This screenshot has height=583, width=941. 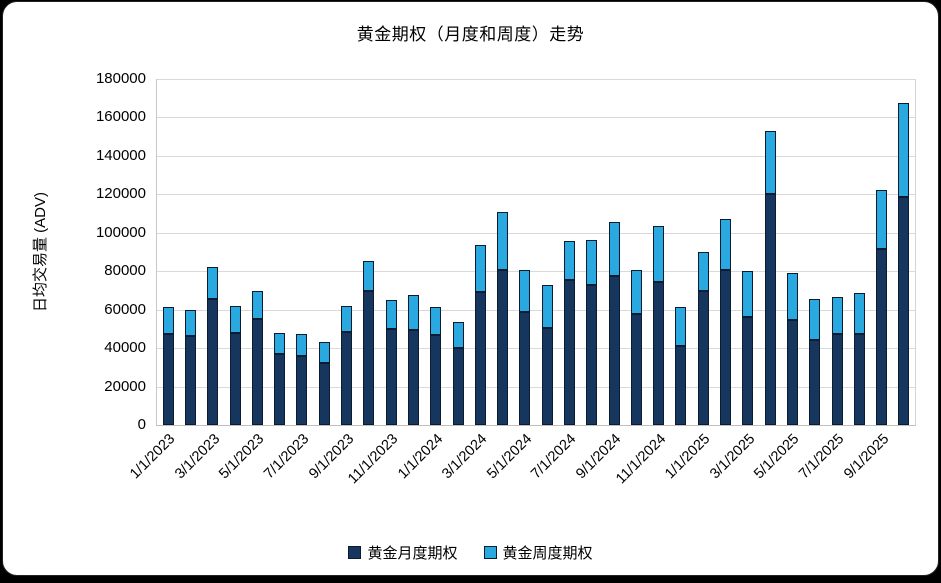 What do you see at coordinates (141, 424) in the screenshot?
I see `y-tick-label: 0` at bounding box center [141, 424].